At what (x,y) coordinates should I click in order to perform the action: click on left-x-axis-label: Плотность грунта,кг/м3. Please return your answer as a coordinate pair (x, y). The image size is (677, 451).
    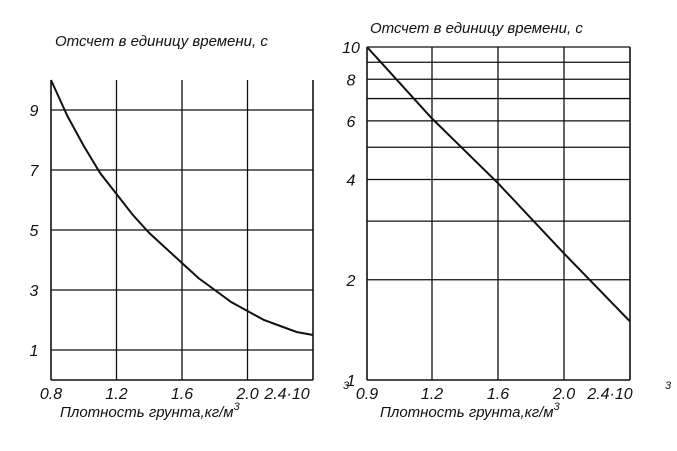
    Looking at the image, I should click on (150, 411).